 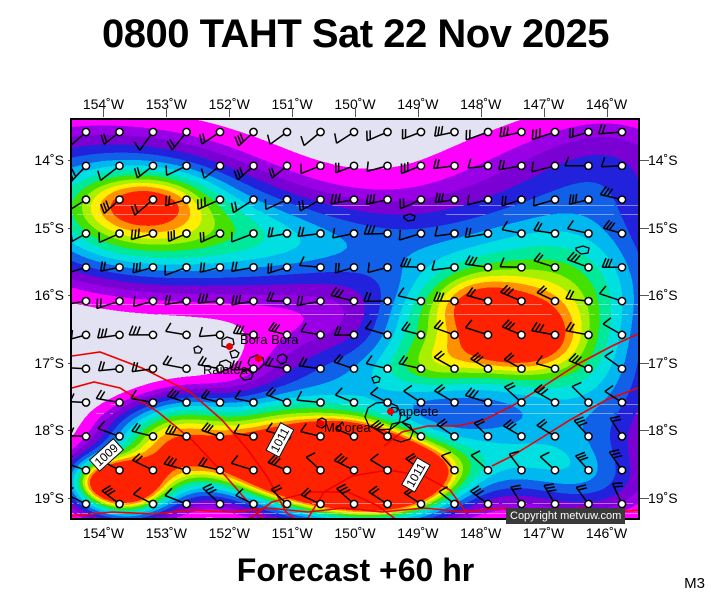 What do you see at coordinates (41, 498) in the screenshot?
I see `lat-tick-label: 19˚S` at bounding box center [41, 498].